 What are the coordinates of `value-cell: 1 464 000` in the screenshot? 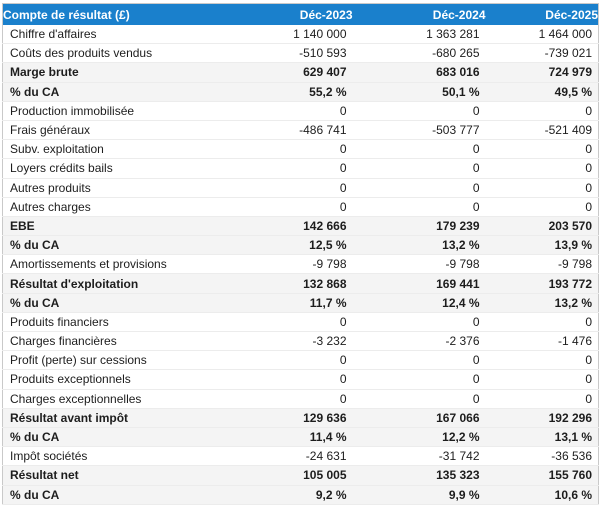 It's located at (542, 35).